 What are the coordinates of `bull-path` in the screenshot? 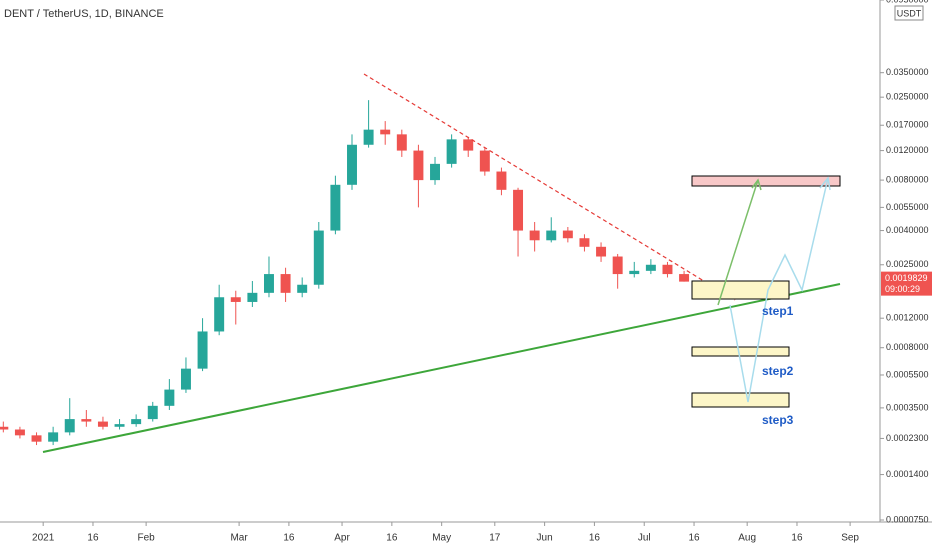 It's located at (738, 242).